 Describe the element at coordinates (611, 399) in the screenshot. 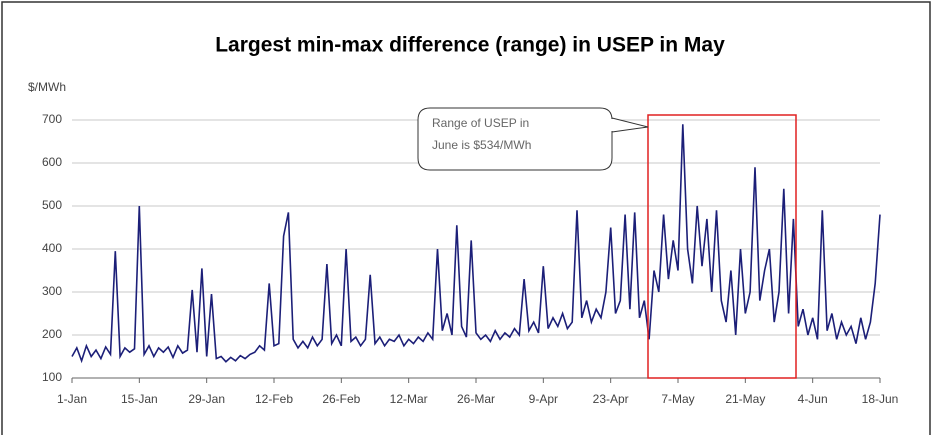

I see `x-tick-label: 23-Apr` at that location.